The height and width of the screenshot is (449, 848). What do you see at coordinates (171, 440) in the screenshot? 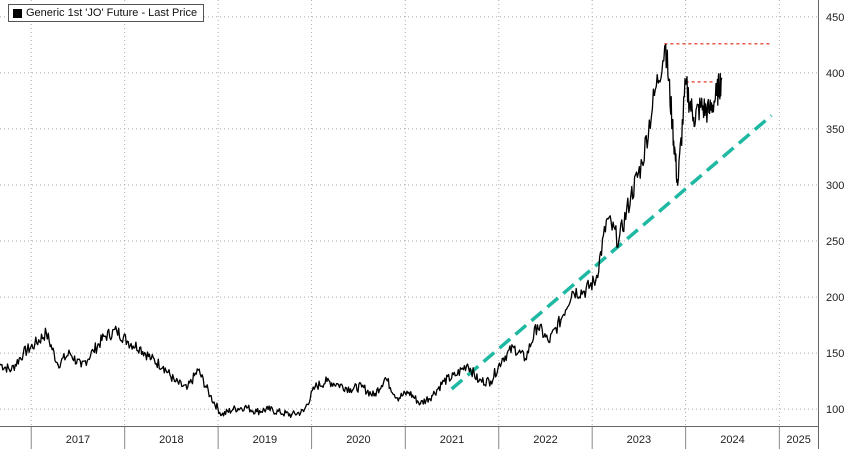
I see `x-tick-label: 2018` at bounding box center [171, 440].